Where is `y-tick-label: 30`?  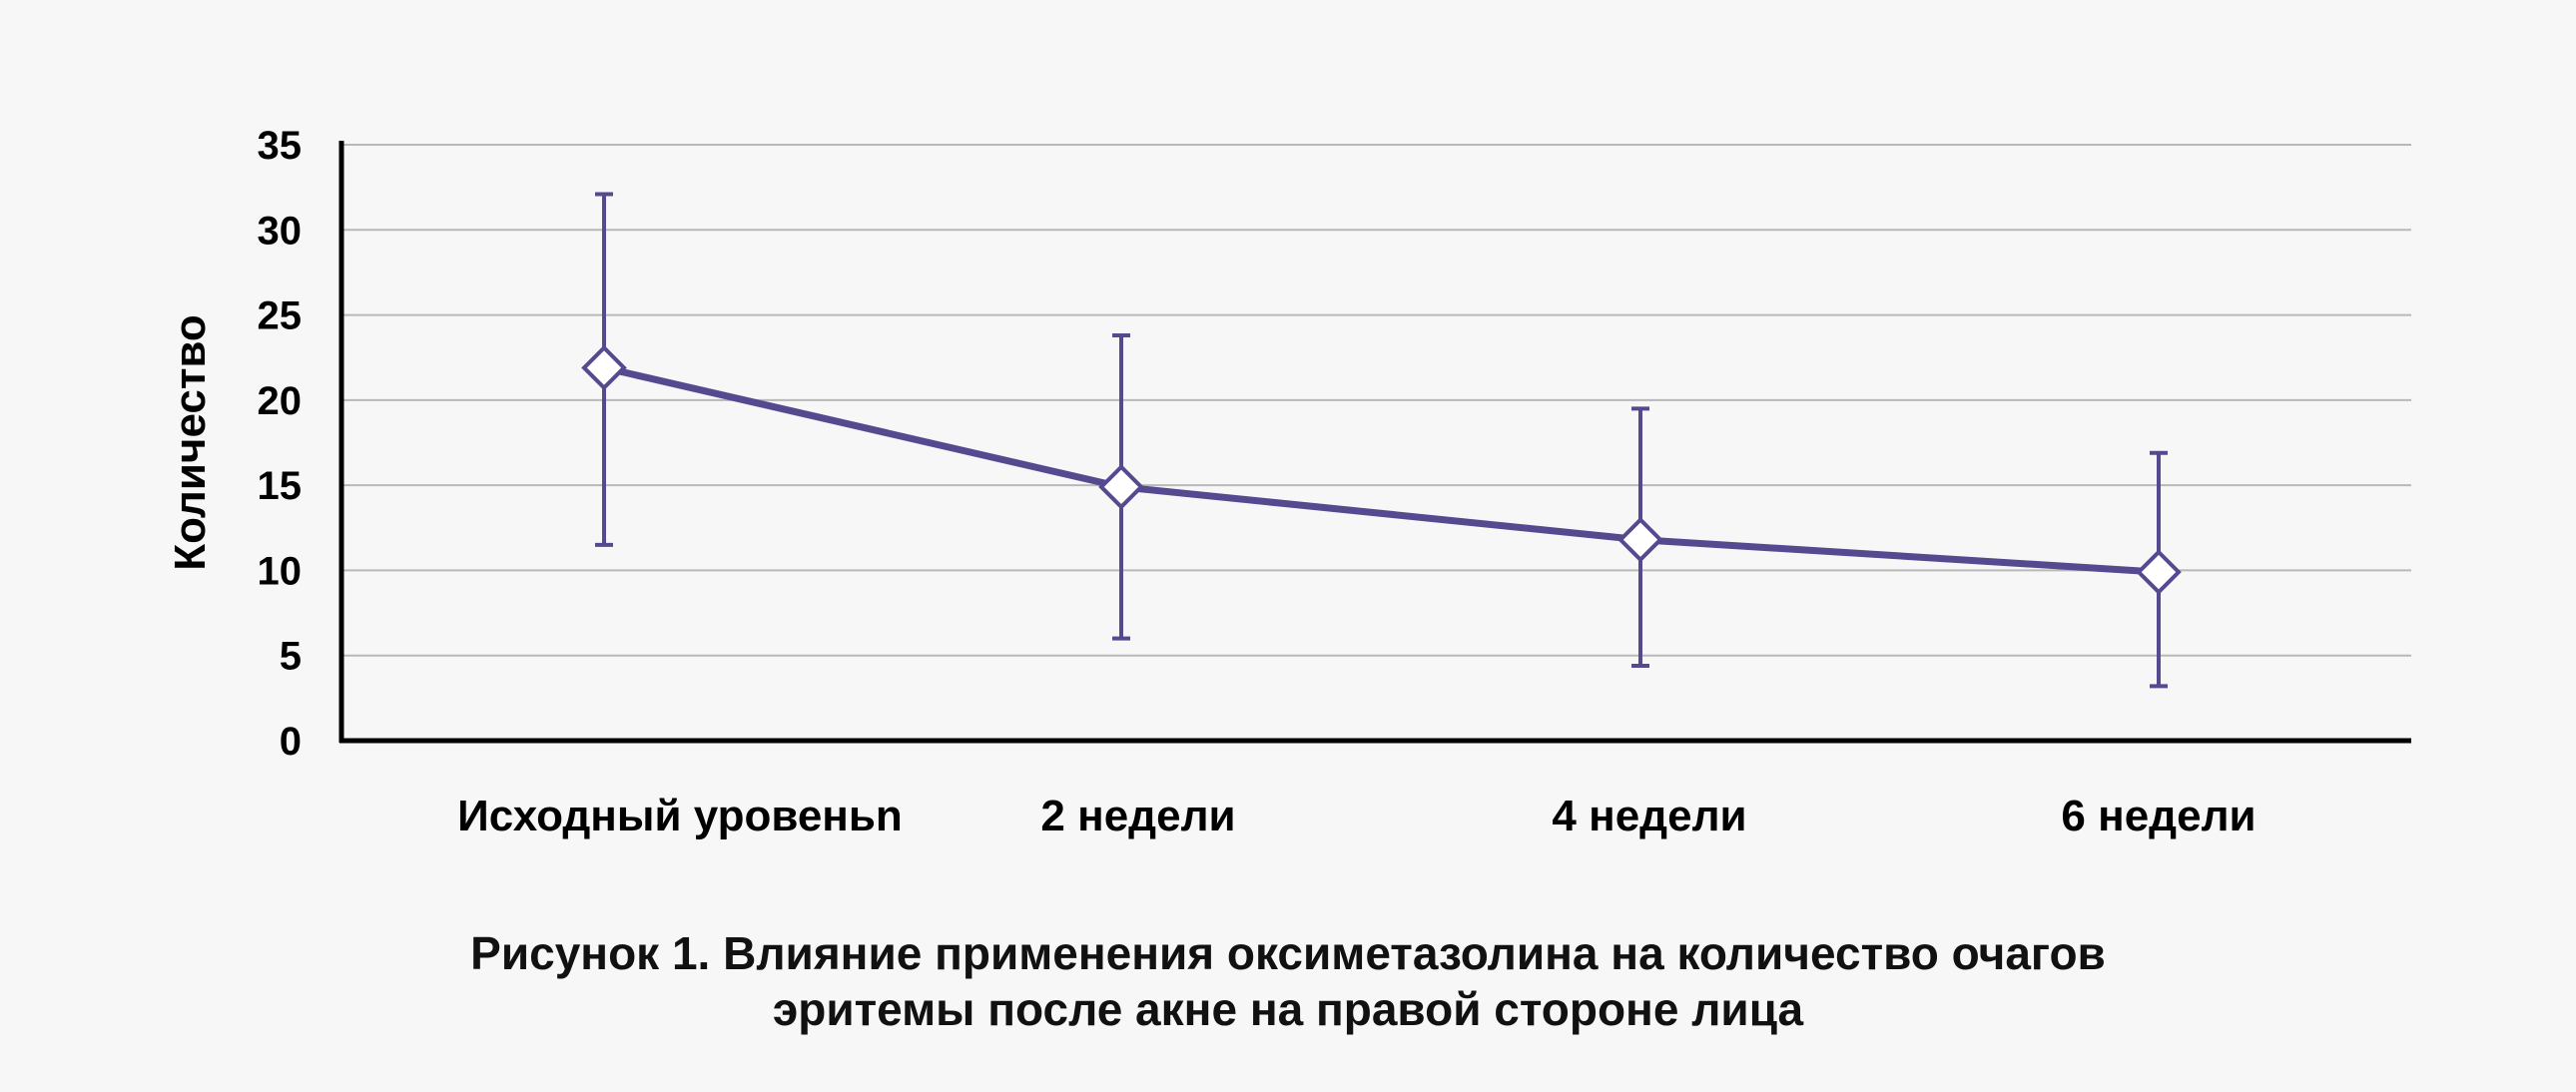
y-tick-label: 30 is located at coordinates (280, 231).